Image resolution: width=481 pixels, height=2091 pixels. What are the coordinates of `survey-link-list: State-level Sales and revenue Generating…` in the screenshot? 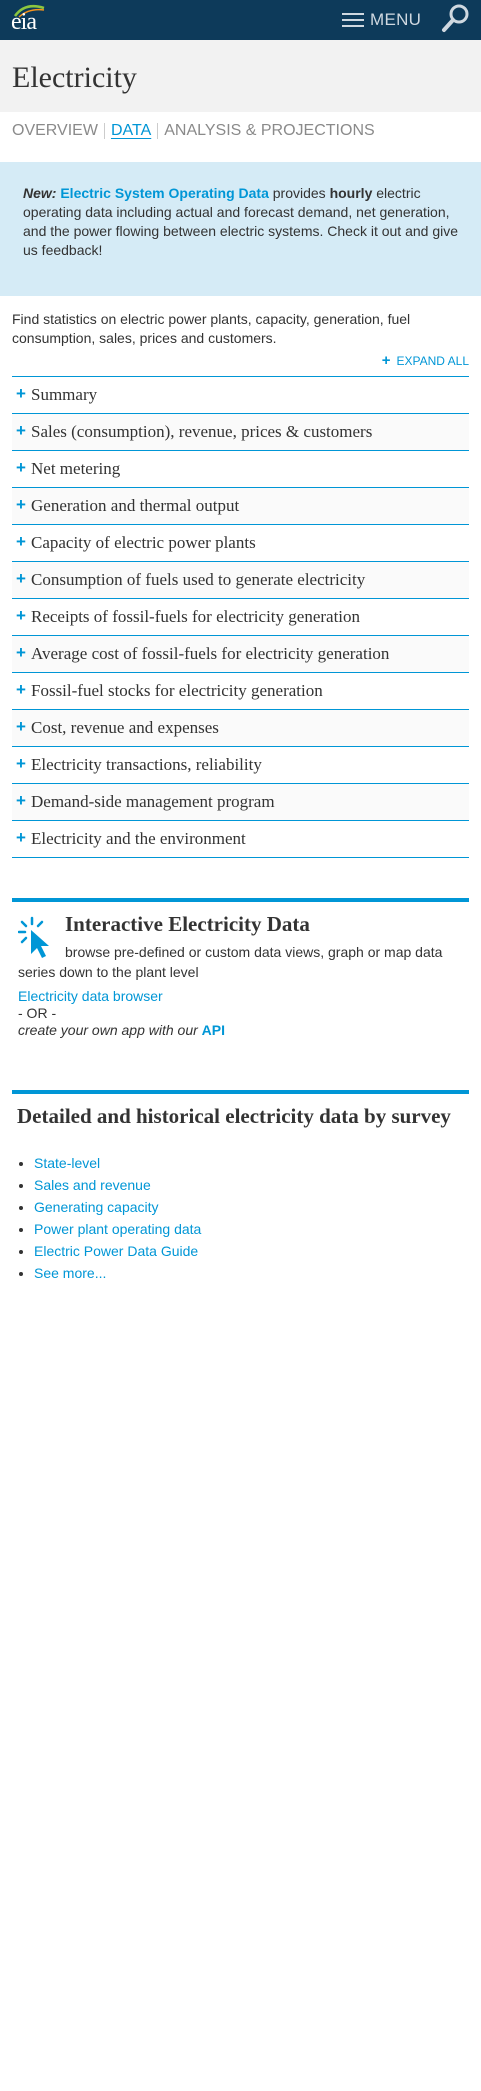 It's located at (240, 1218).